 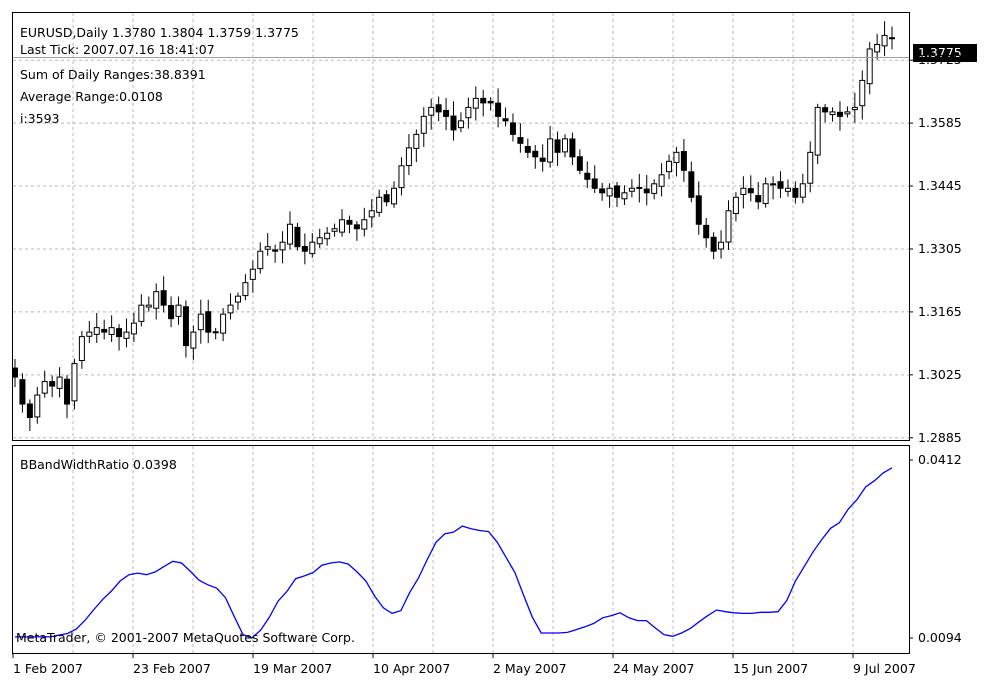 What do you see at coordinates (940, 123) in the screenshot?
I see `y-tick-label: 1.3585` at bounding box center [940, 123].